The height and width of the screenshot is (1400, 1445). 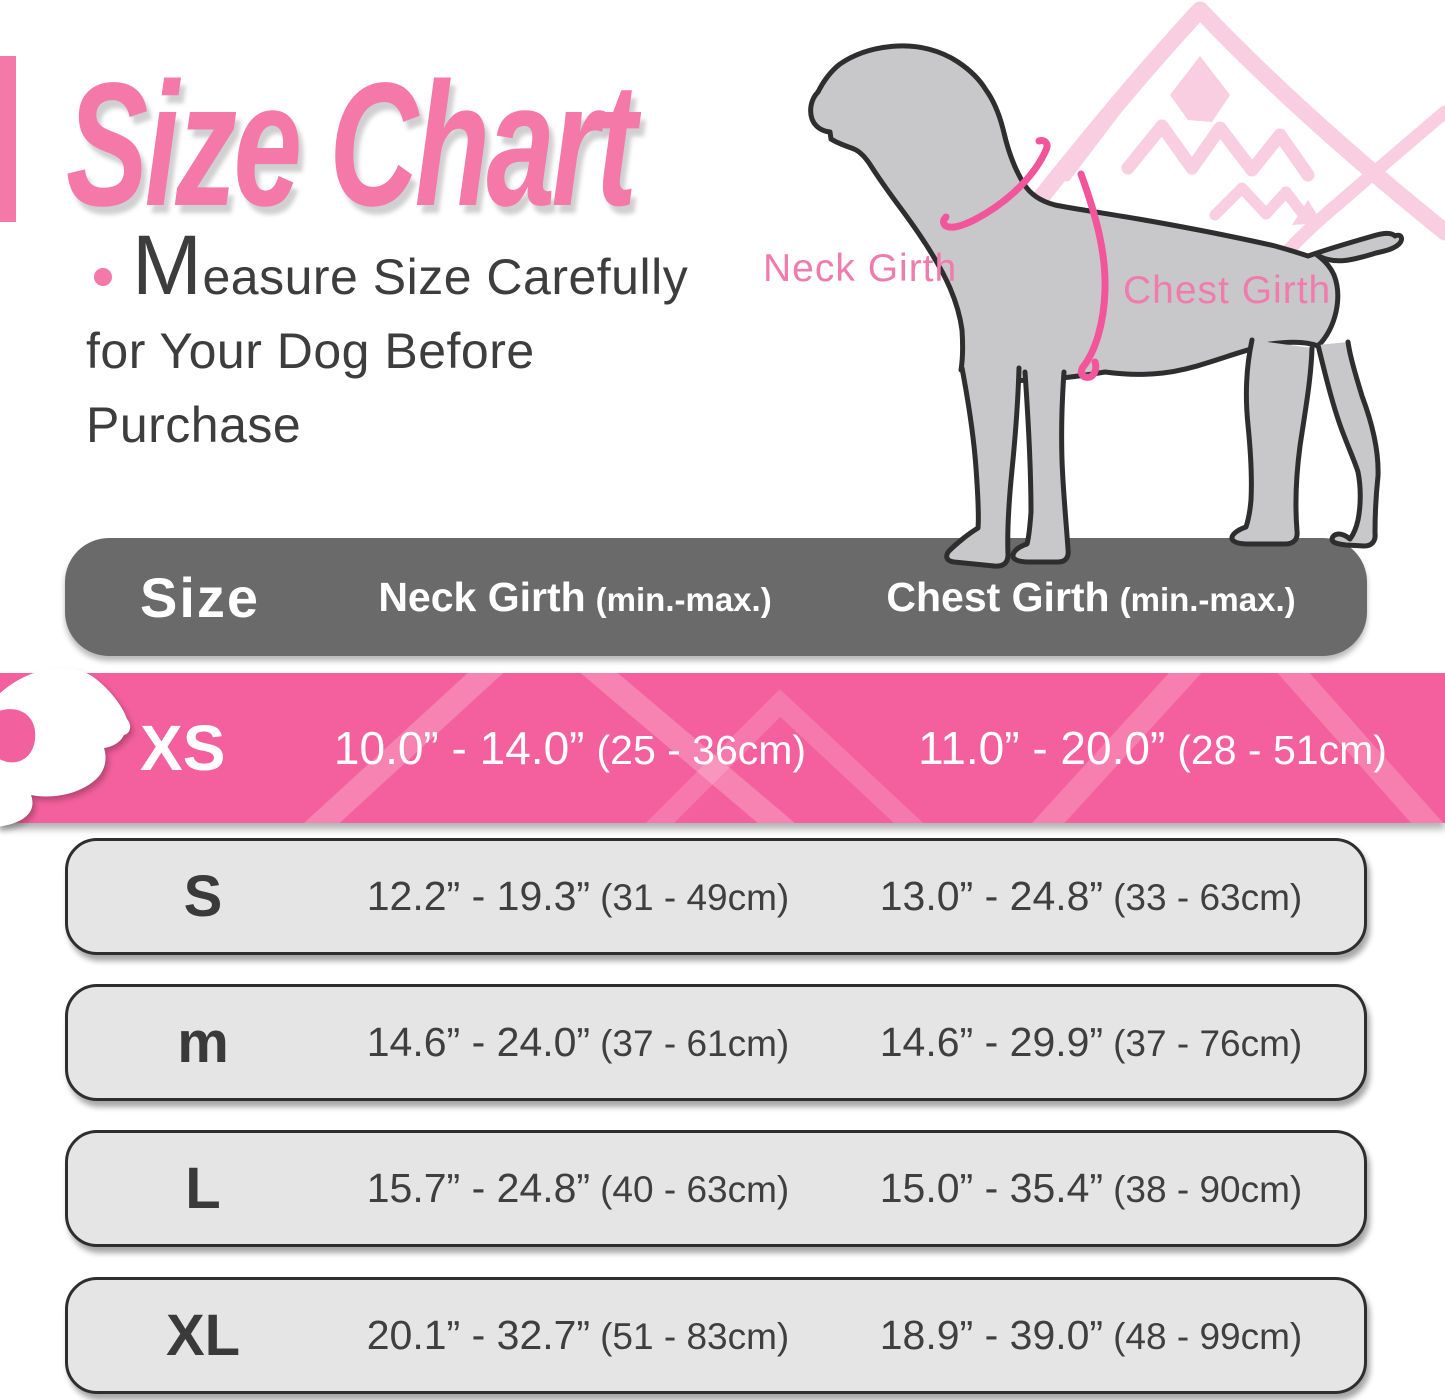 I want to click on xl-chest-inches: 18.9” - 39.0”, so click(x=991, y=1335).